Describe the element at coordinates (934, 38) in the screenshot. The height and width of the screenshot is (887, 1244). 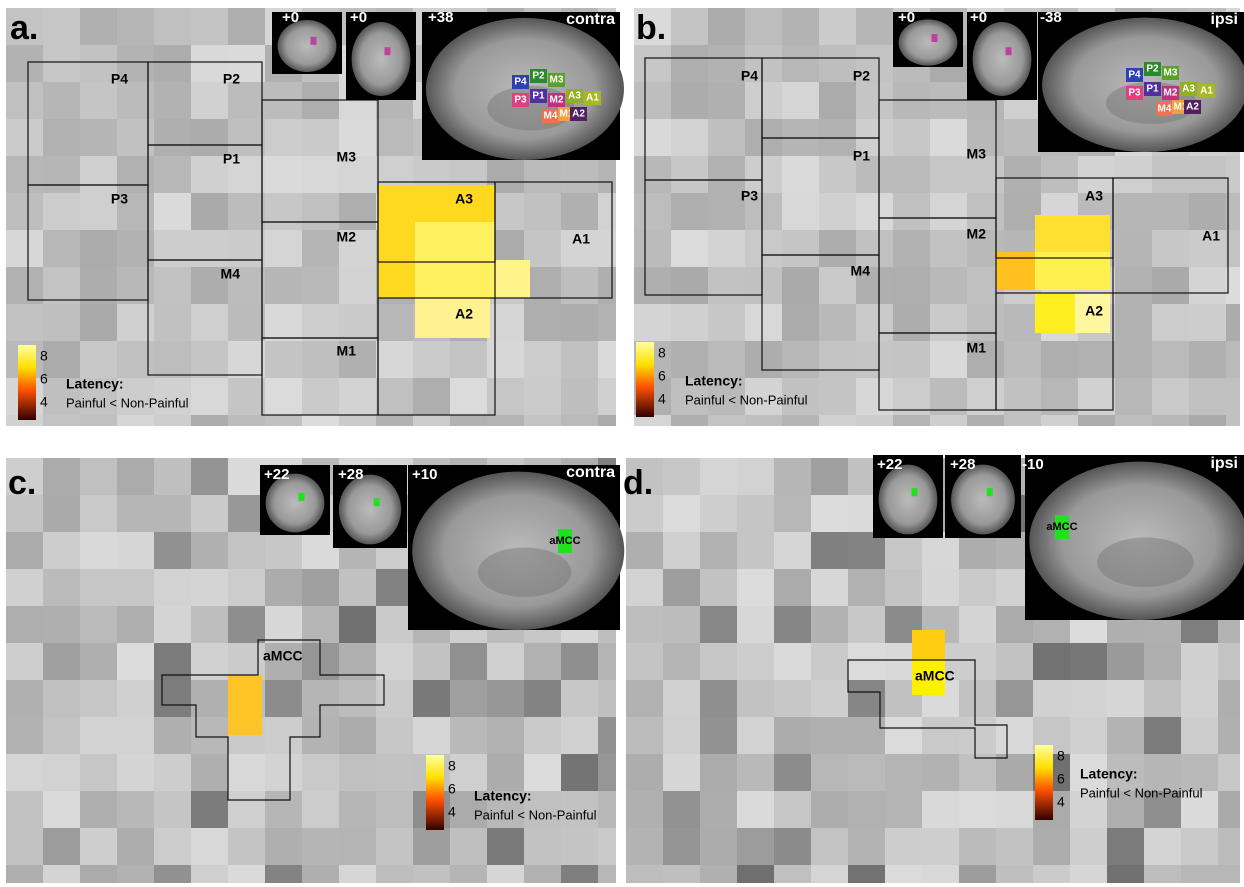
I see `roi-marker` at that location.